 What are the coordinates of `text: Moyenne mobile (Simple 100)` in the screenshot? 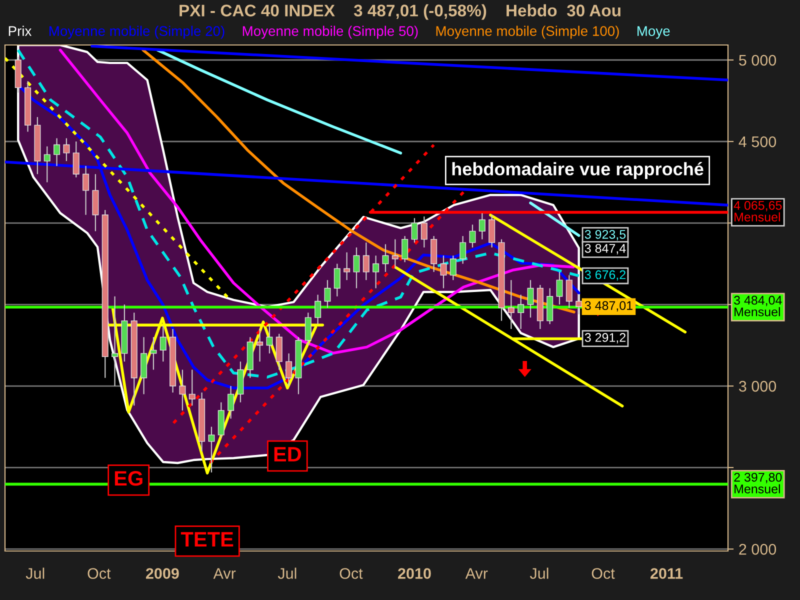 It's located at (527, 32).